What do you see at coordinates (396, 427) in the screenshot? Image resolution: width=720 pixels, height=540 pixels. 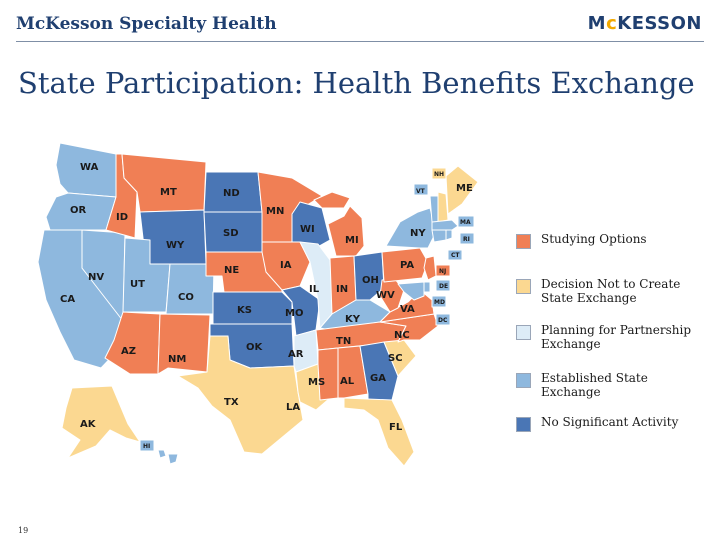 I see `label-FL: FL` at bounding box center [396, 427].